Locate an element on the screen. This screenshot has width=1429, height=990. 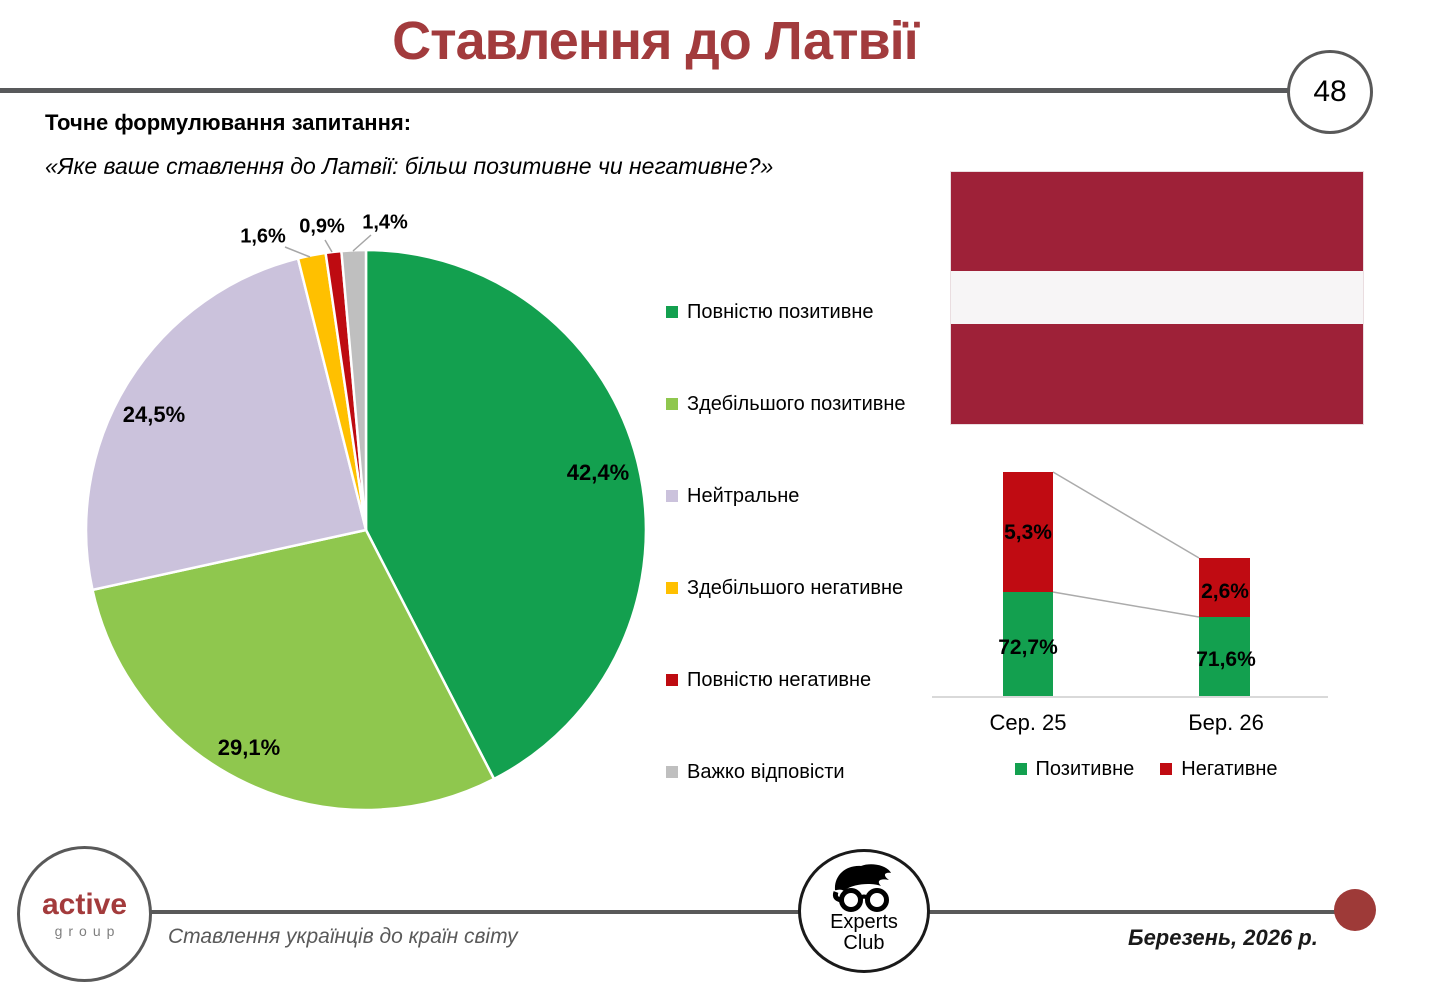
bar-value-negative: 2,6% is located at coordinates (1225, 591).